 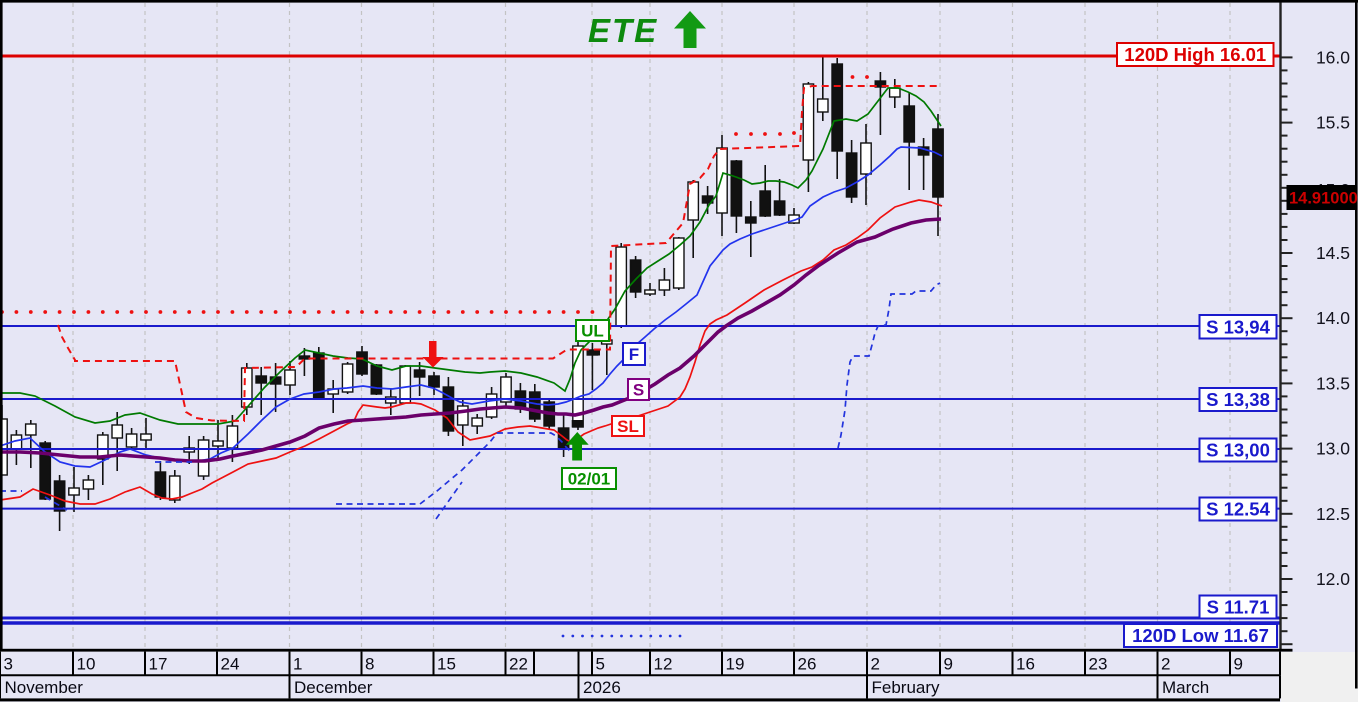 What do you see at coordinates (623, 30) in the screenshot?
I see `svg-text: ETE` at bounding box center [623, 30].